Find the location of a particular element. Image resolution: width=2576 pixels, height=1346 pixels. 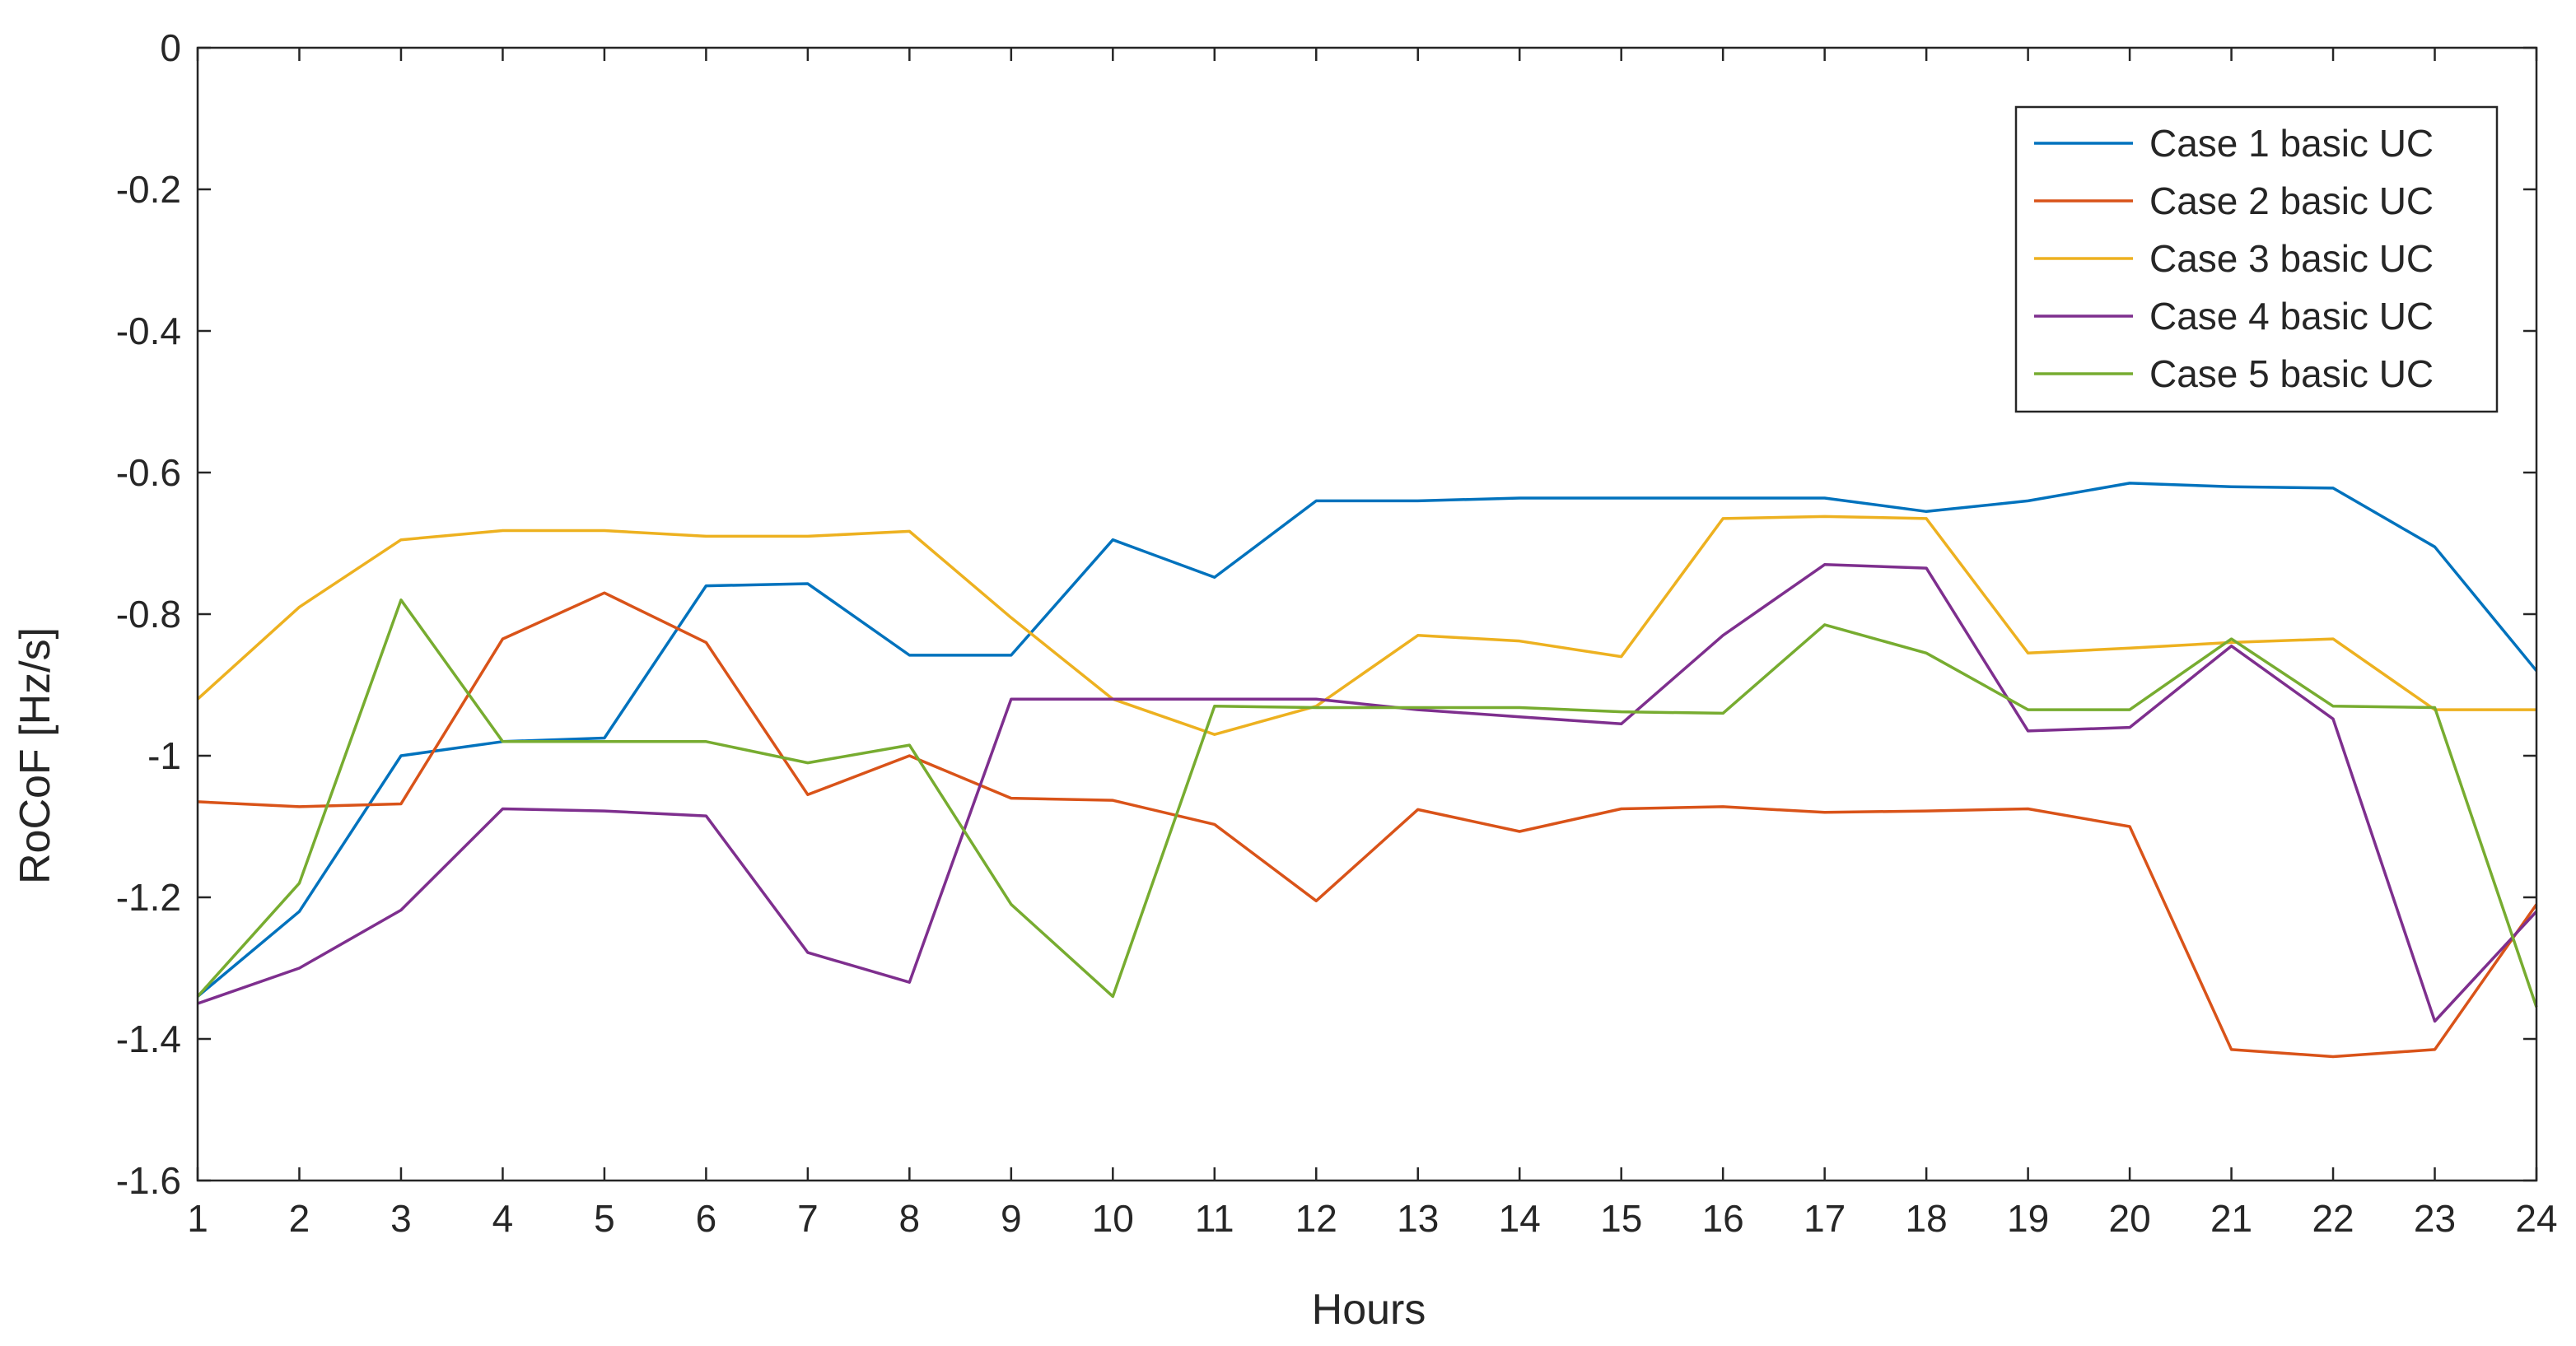

x-tick-label: 5 is located at coordinates (604, 1218).